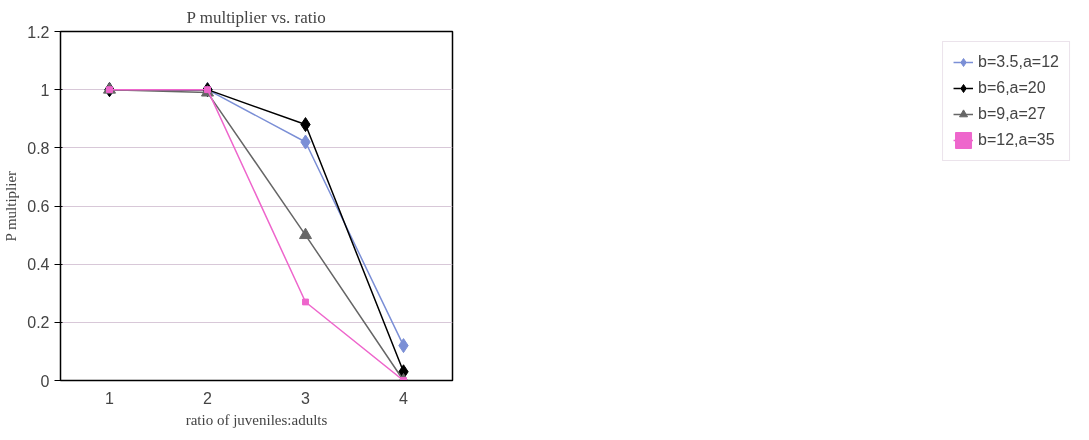  I want to click on x-tick-label: 2, so click(208, 398).